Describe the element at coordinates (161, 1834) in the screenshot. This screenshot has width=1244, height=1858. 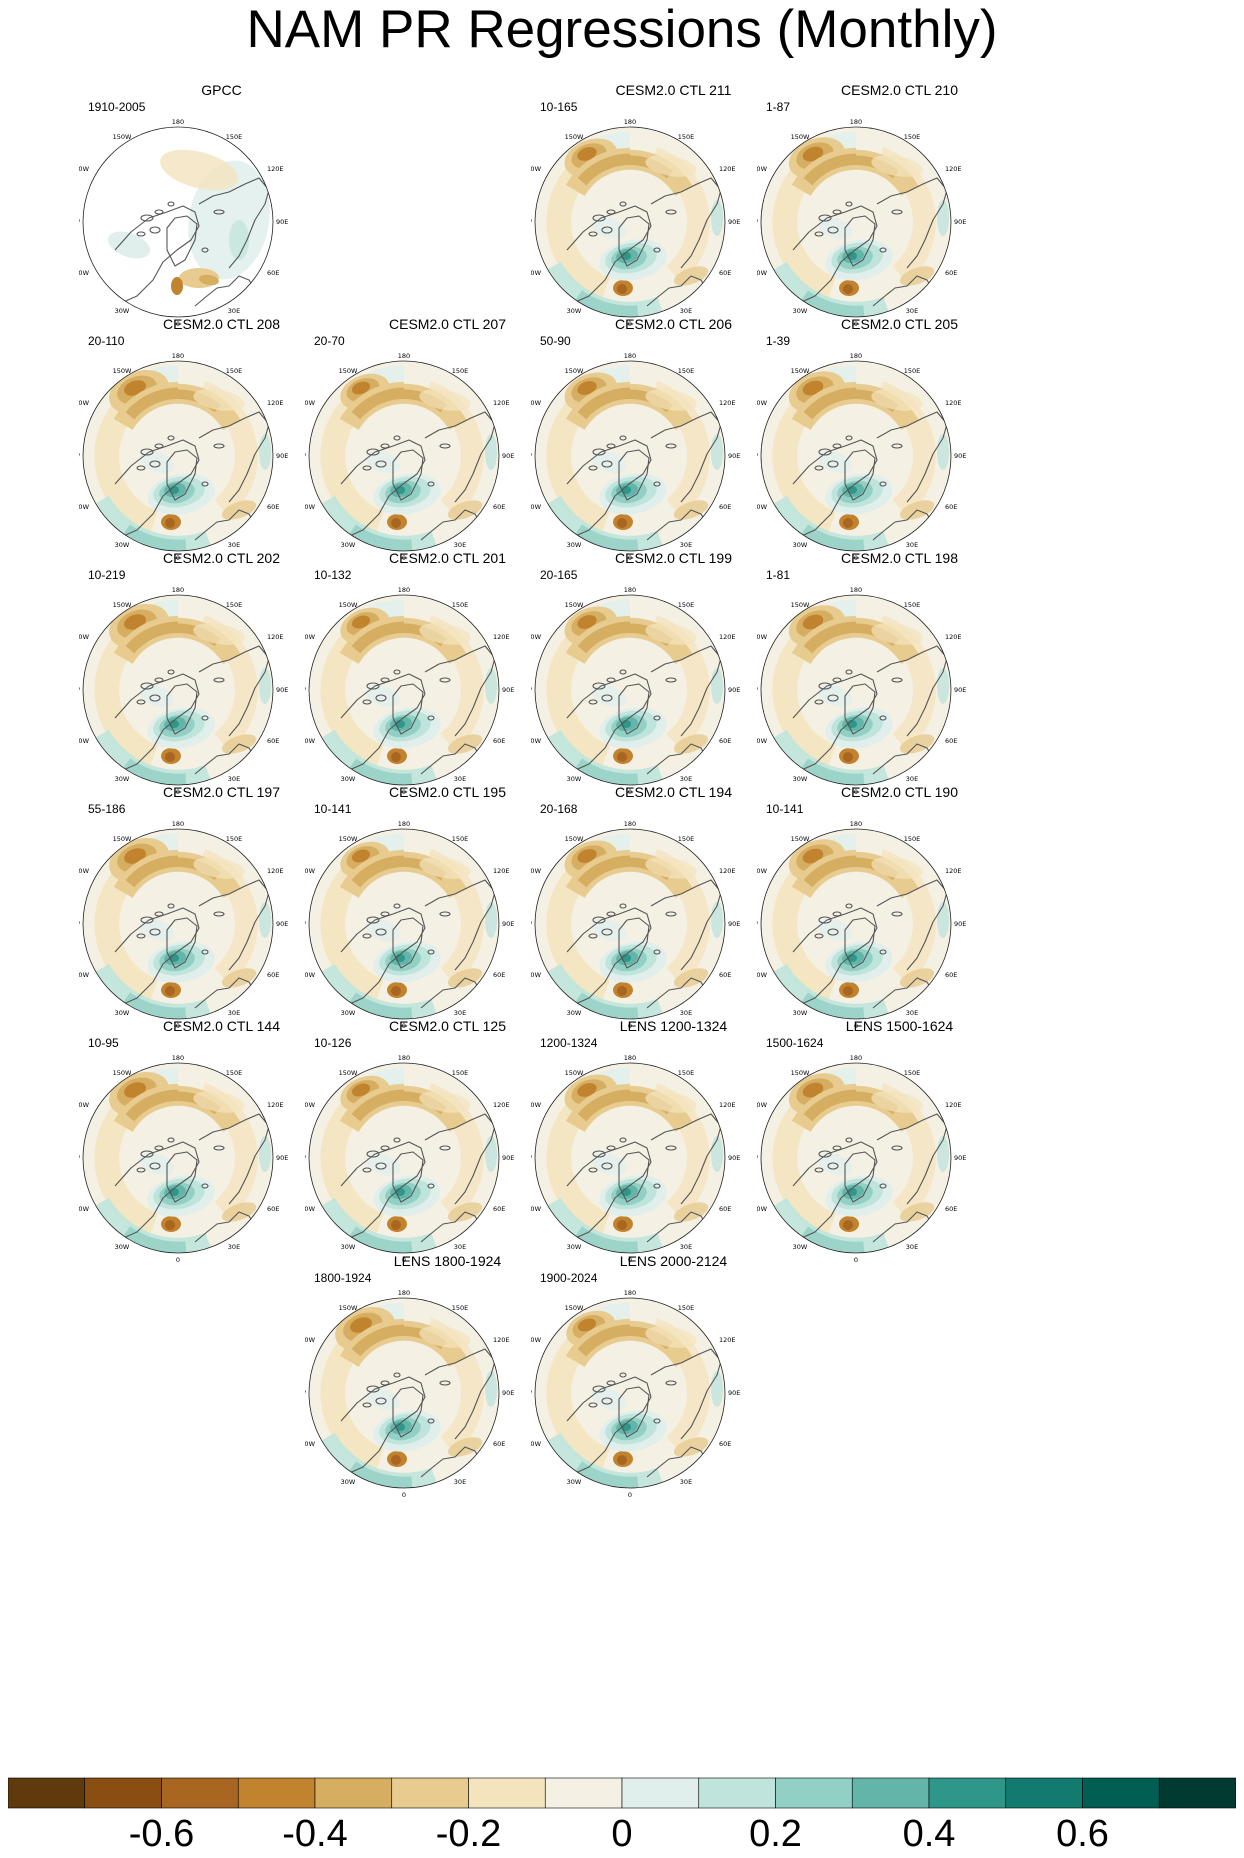
I see `colorbar-tick-label: -0.6` at that location.